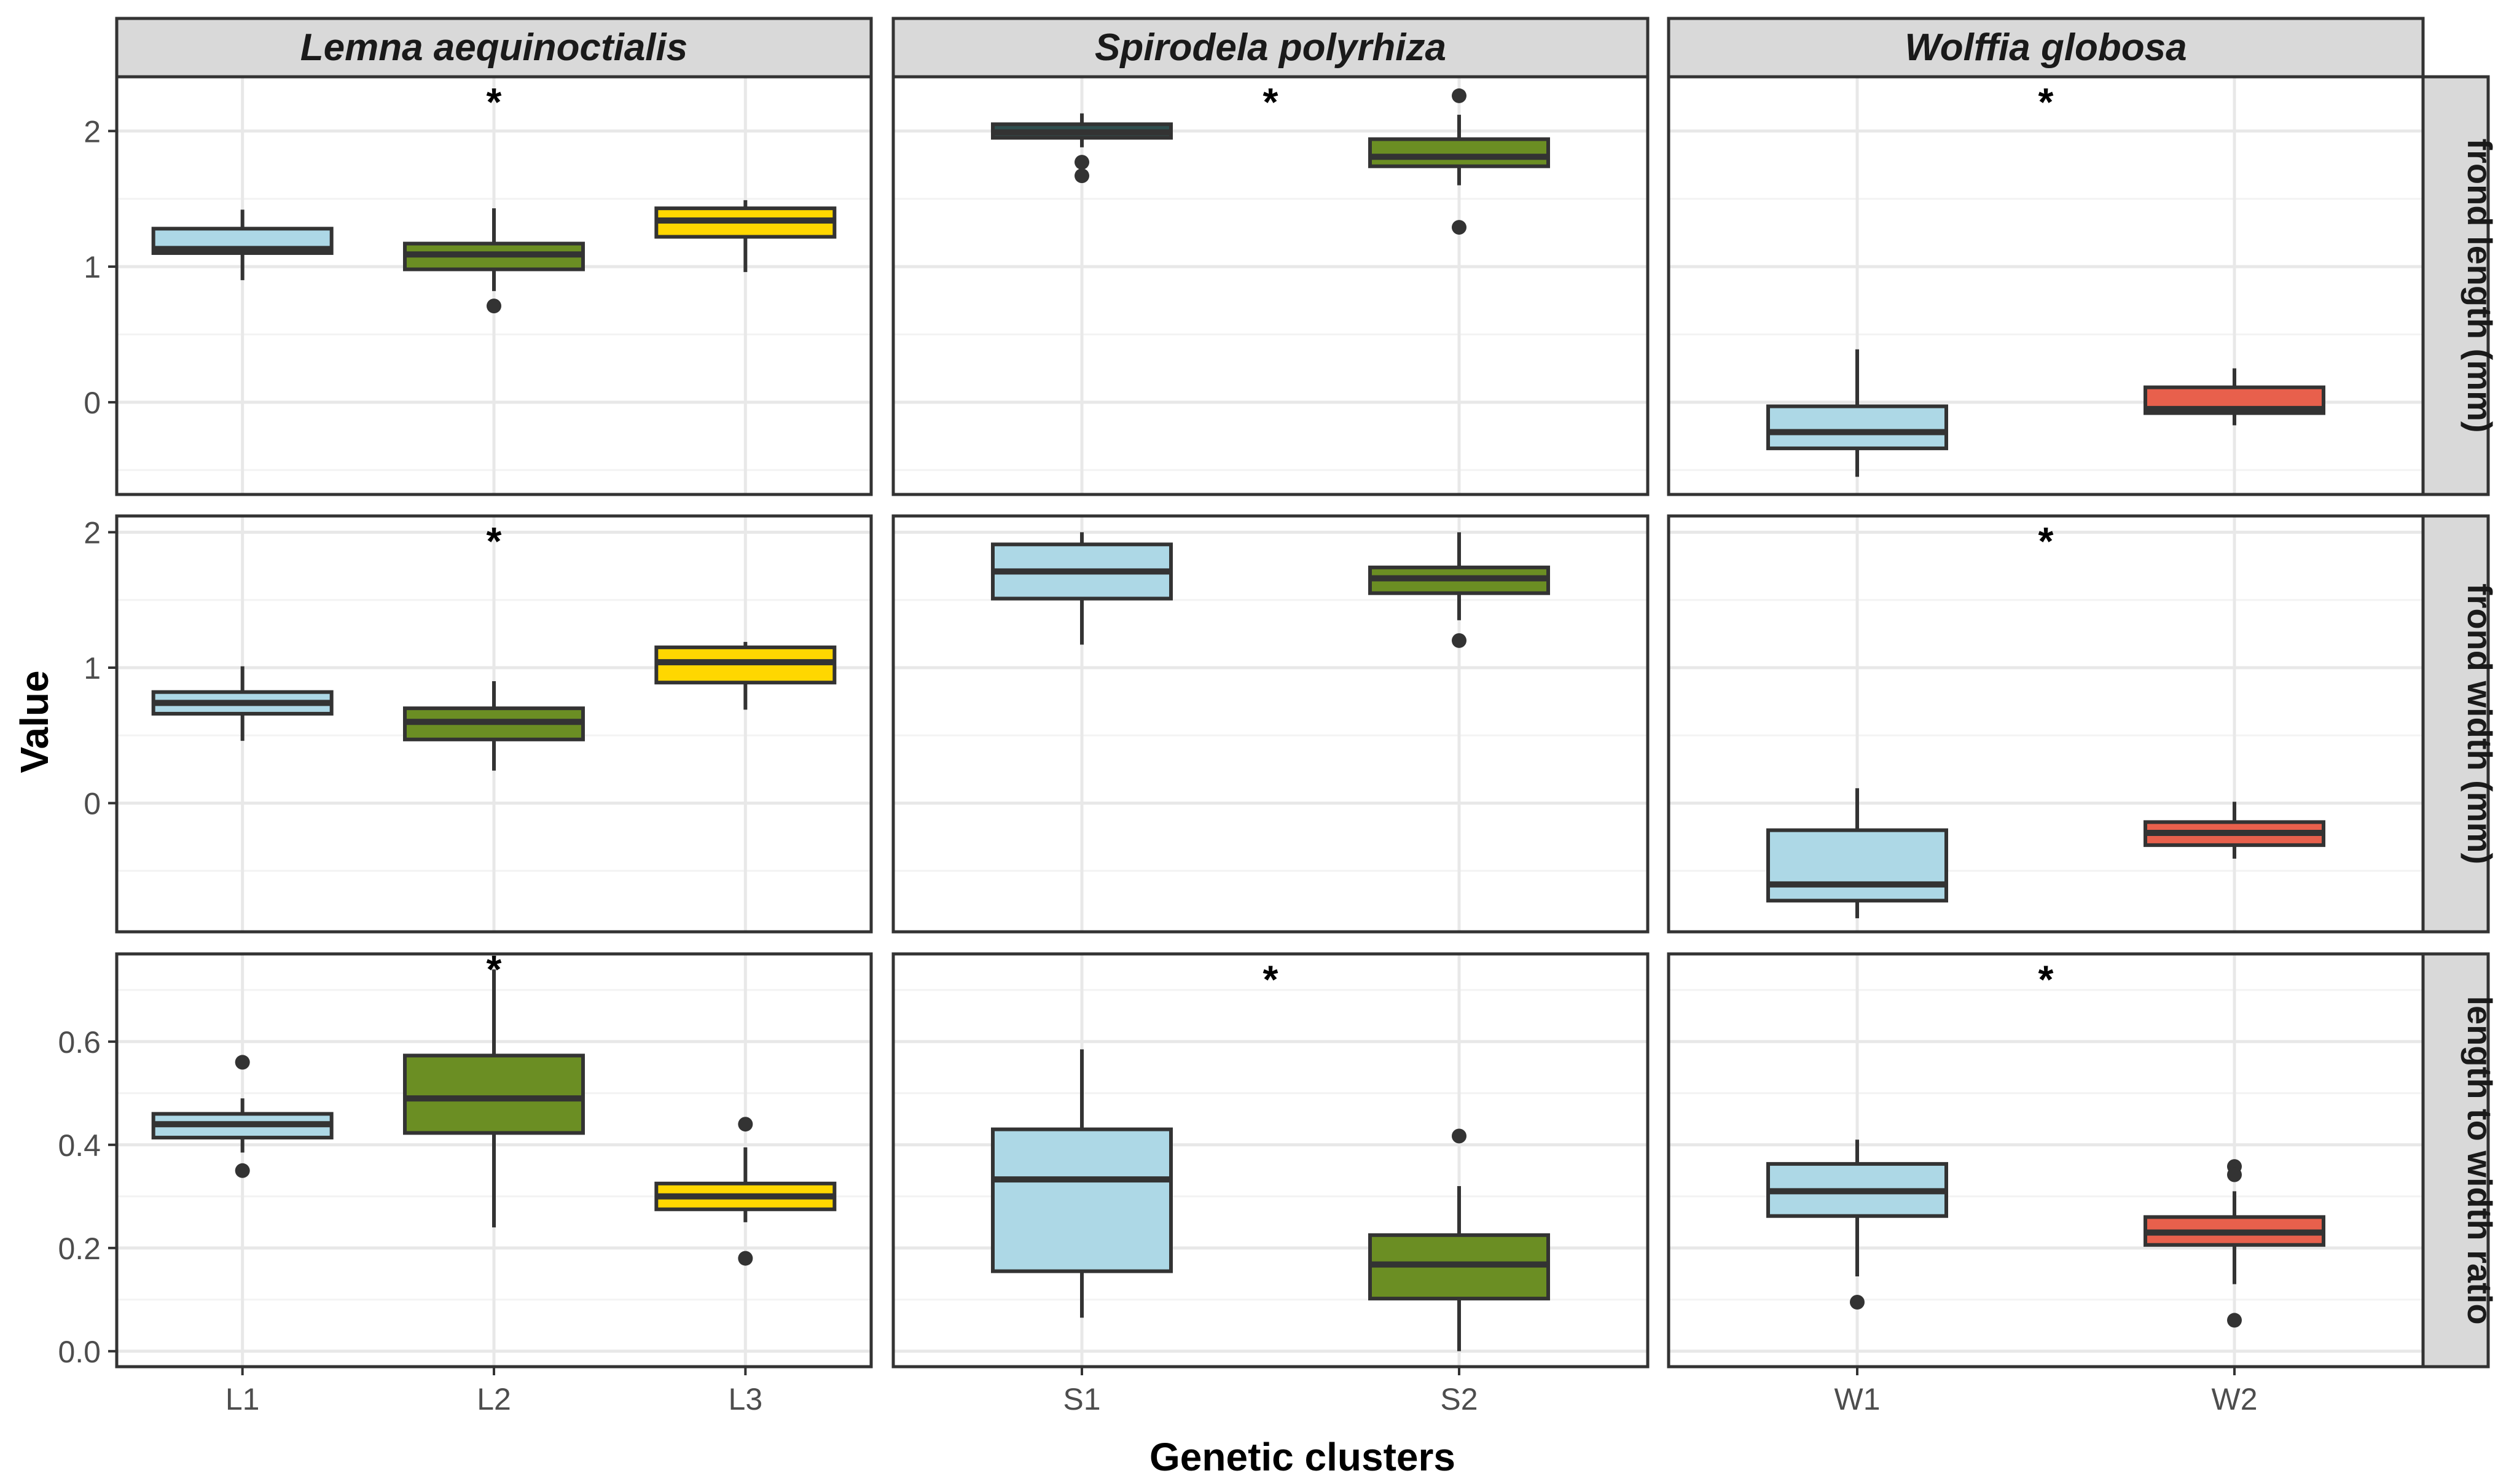 This screenshot has height=1484, width=2498. I want to click on y-tick-label: 0.4, so click(79, 1145).